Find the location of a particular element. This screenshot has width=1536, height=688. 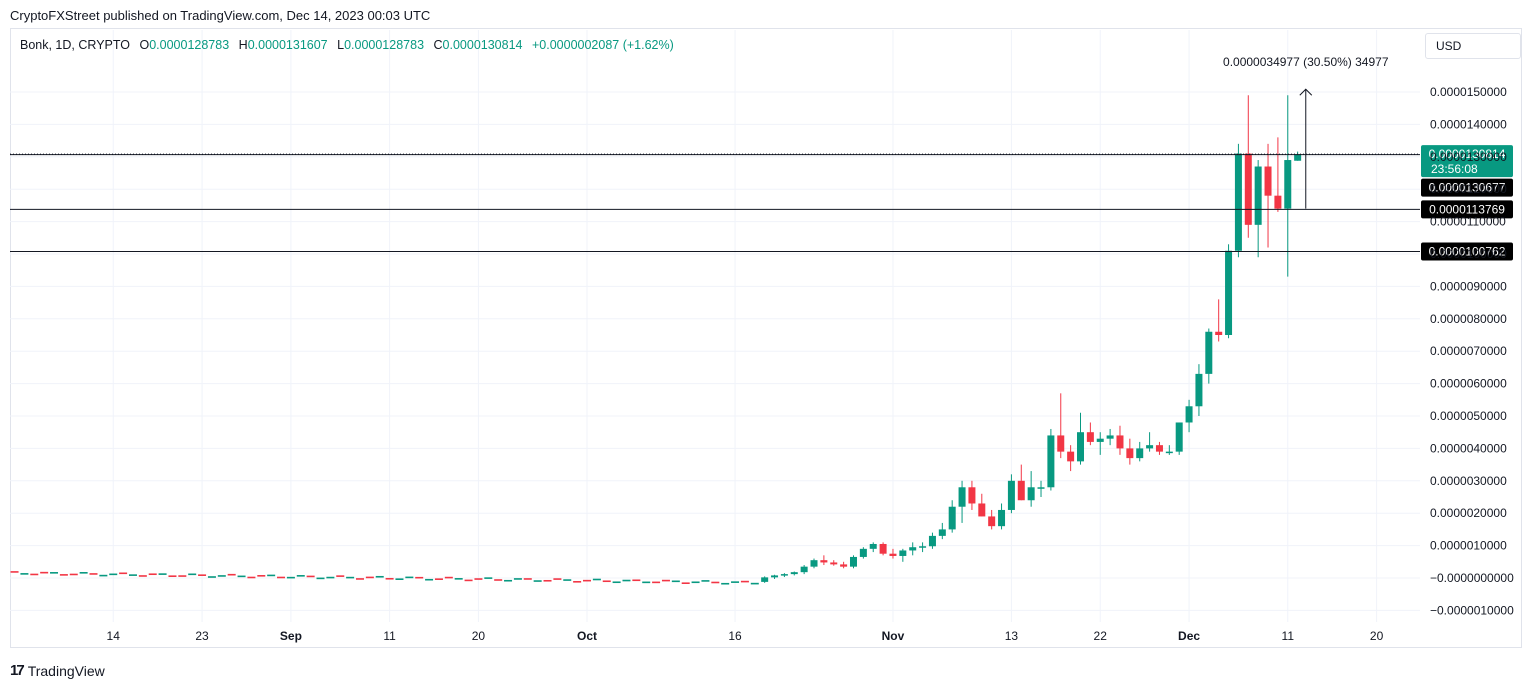

x-tick-label: 14 is located at coordinates (114, 636).